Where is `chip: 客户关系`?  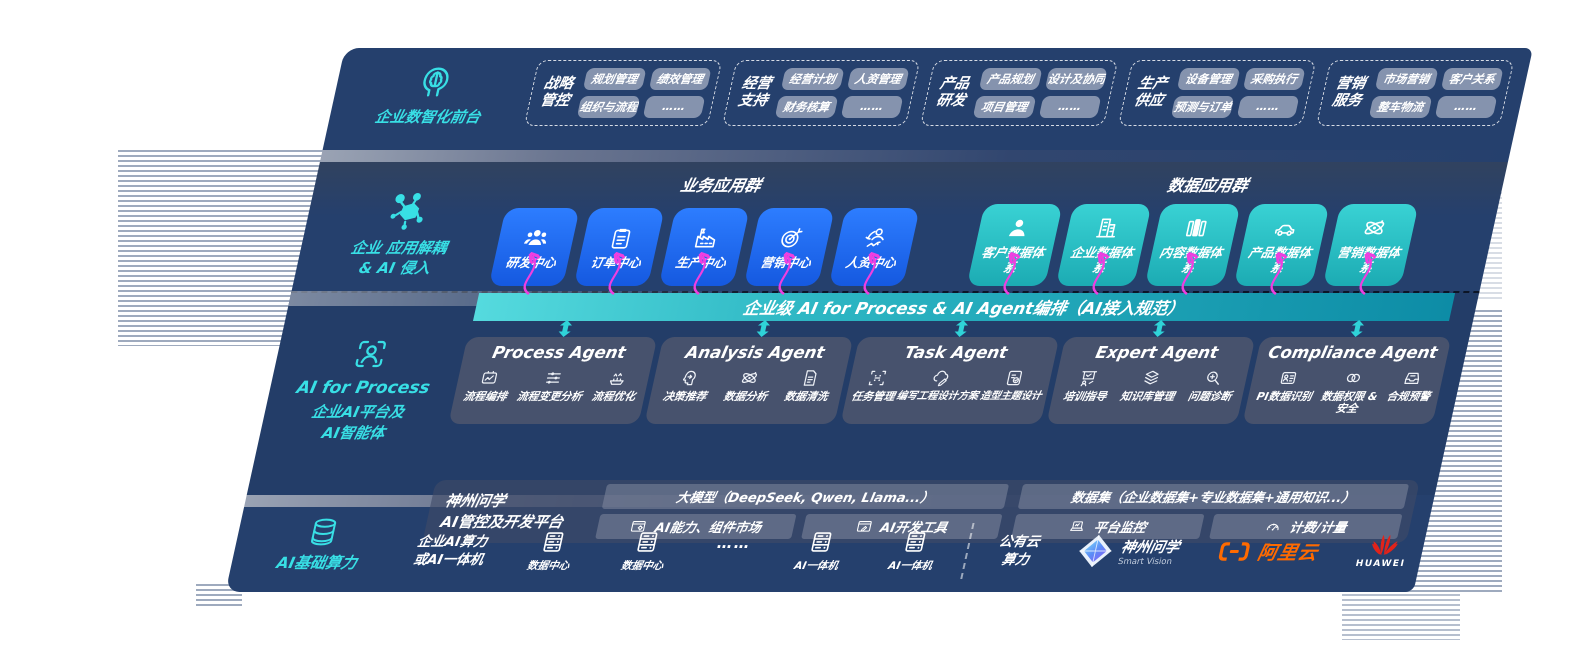 chip: 客户关系 is located at coordinates (1472, 79).